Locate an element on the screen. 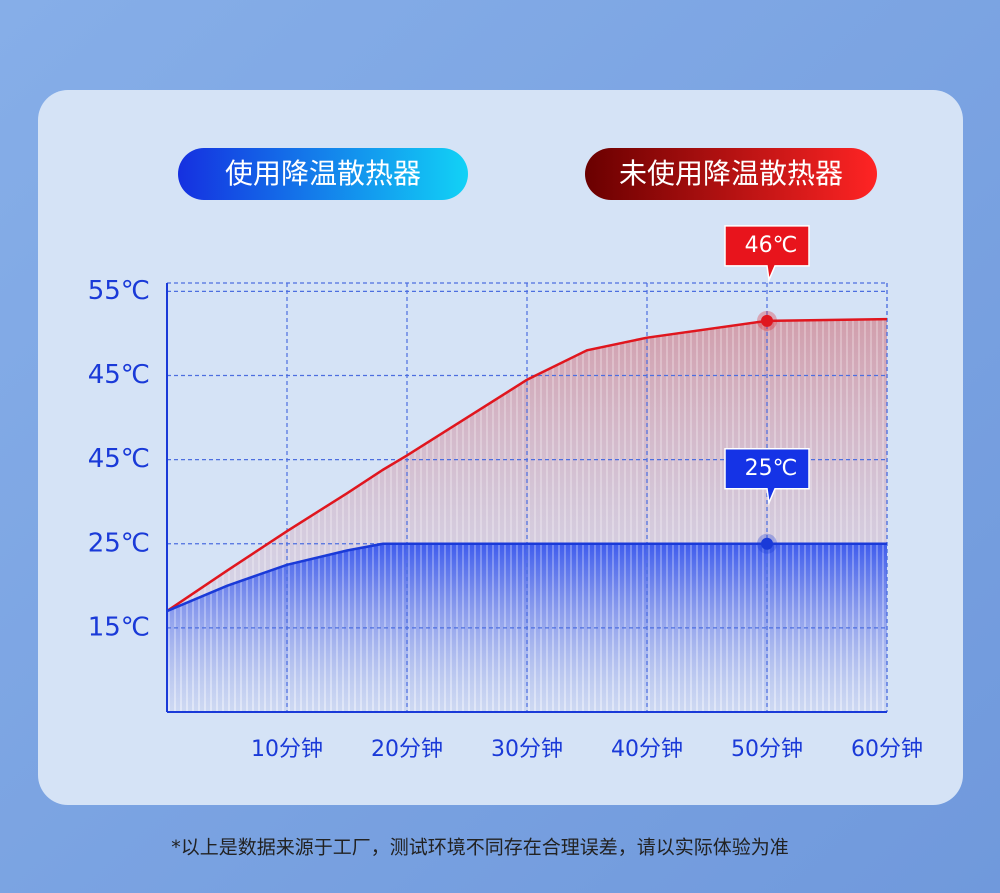 This screenshot has width=1000, height=893. footnote: *以上是数据来源于工厂，测试环境不同存在合理误差，请以实际体验为准 is located at coordinates (480, 848).